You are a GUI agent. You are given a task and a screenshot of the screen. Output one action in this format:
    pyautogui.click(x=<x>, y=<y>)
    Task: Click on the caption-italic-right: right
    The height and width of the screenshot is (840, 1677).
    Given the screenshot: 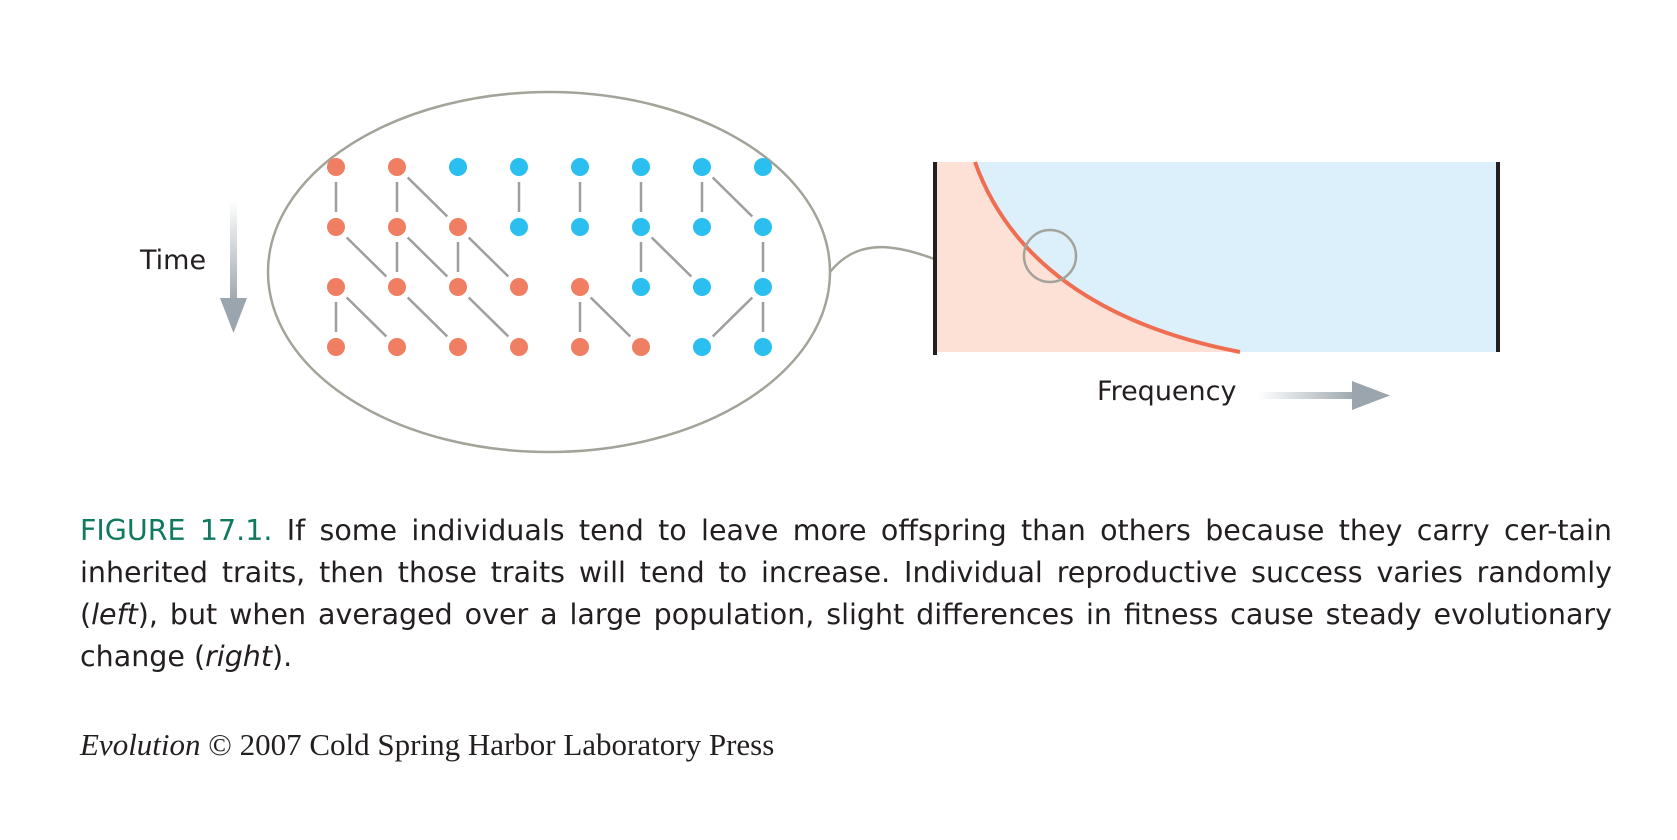 What is the action you would take?
    pyautogui.click(x=239, y=656)
    